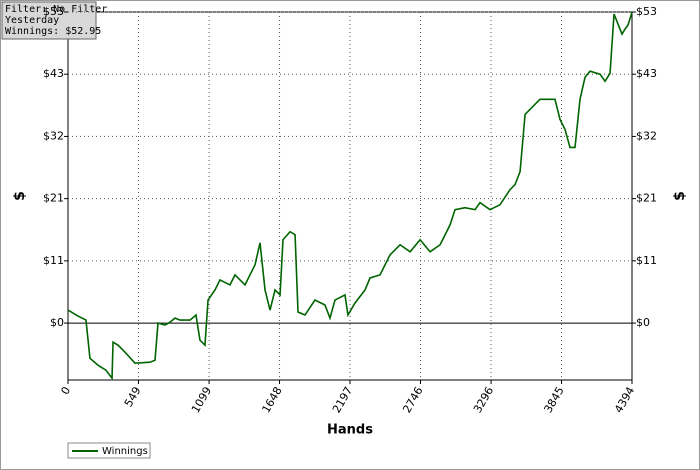  Describe the element at coordinates (125, 451) in the screenshot. I see `legend-label: Winnings` at that location.